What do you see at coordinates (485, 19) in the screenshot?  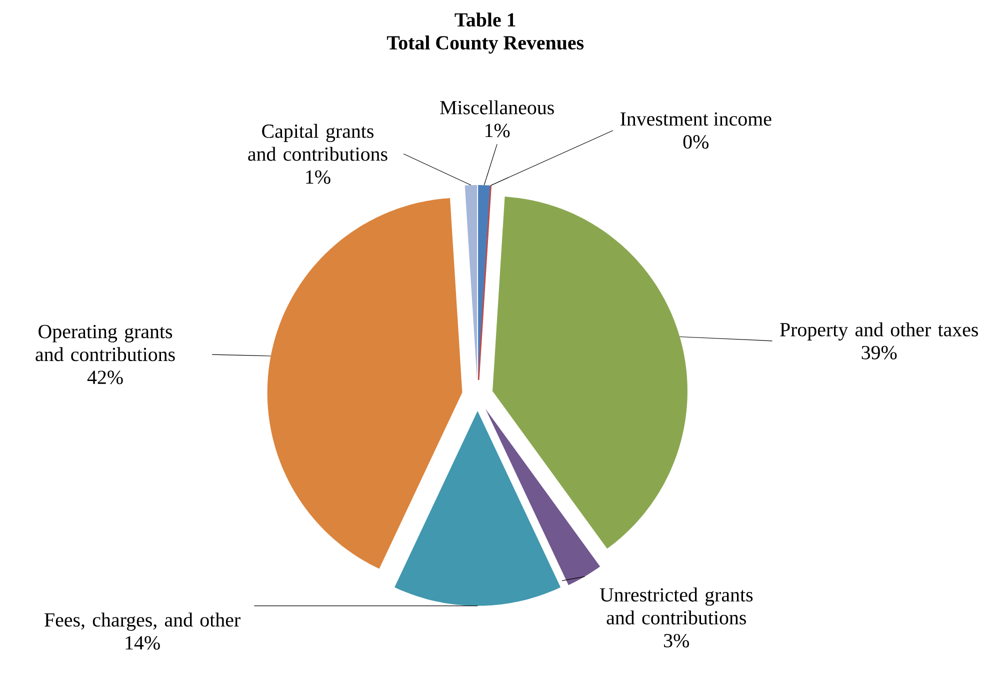 I see `chart-title: Table 1` at bounding box center [485, 19].